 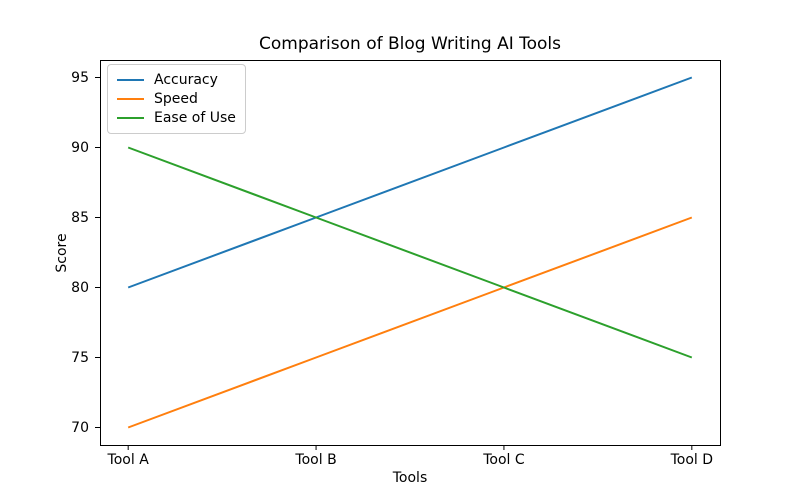 I want to click on legend-label: Speed, so click(x=176, y=99).